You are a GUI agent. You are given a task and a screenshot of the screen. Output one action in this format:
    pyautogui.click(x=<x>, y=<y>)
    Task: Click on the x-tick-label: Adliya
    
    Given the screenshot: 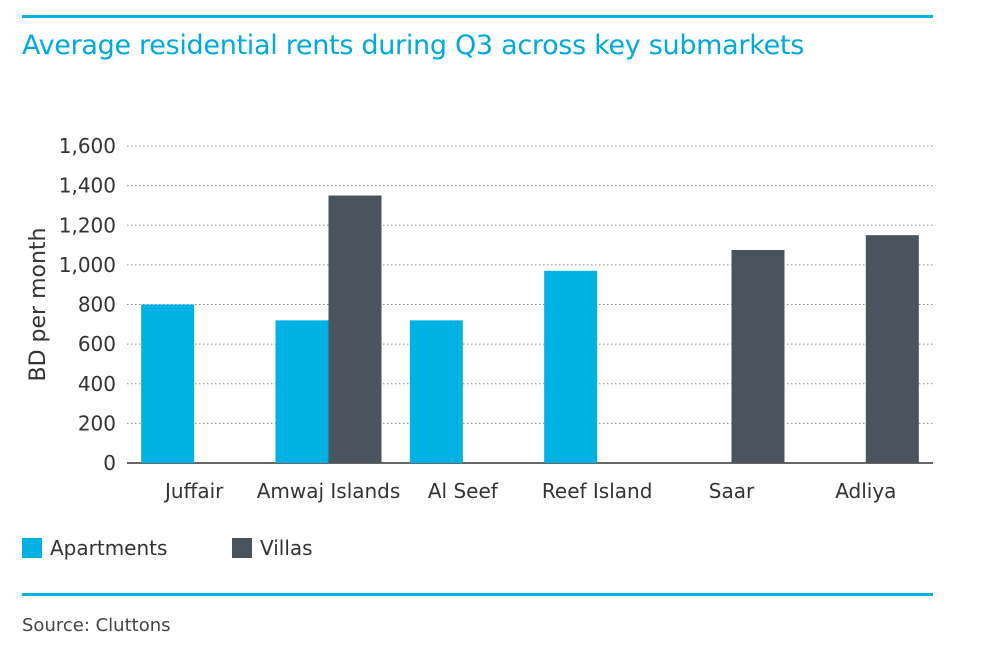 What is the action you would take?
    pyautogui.click(x=865, y=491)
    